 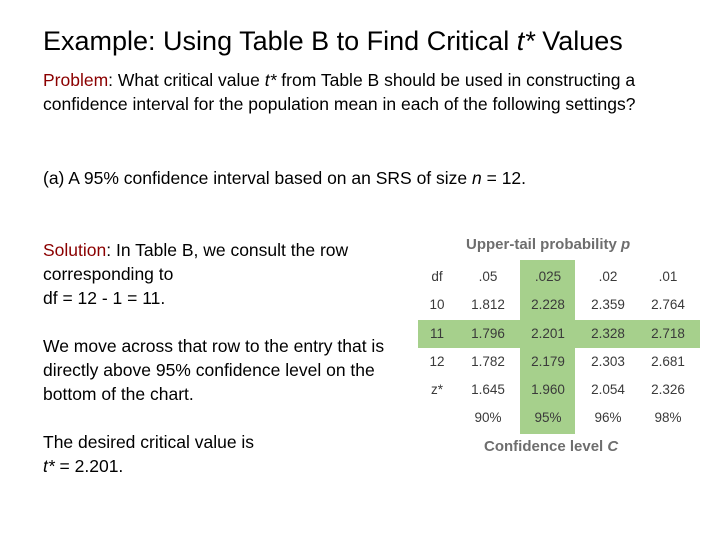 What do you see at coordinates (668, 389) in the screenshot?
I see `table-cell: 2.326` at bounding box center [668, 389].